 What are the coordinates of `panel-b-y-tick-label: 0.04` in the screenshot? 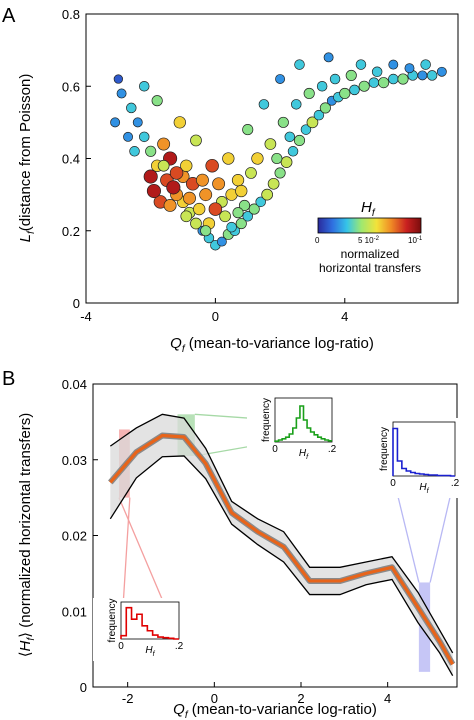 It's located at (74, 384).